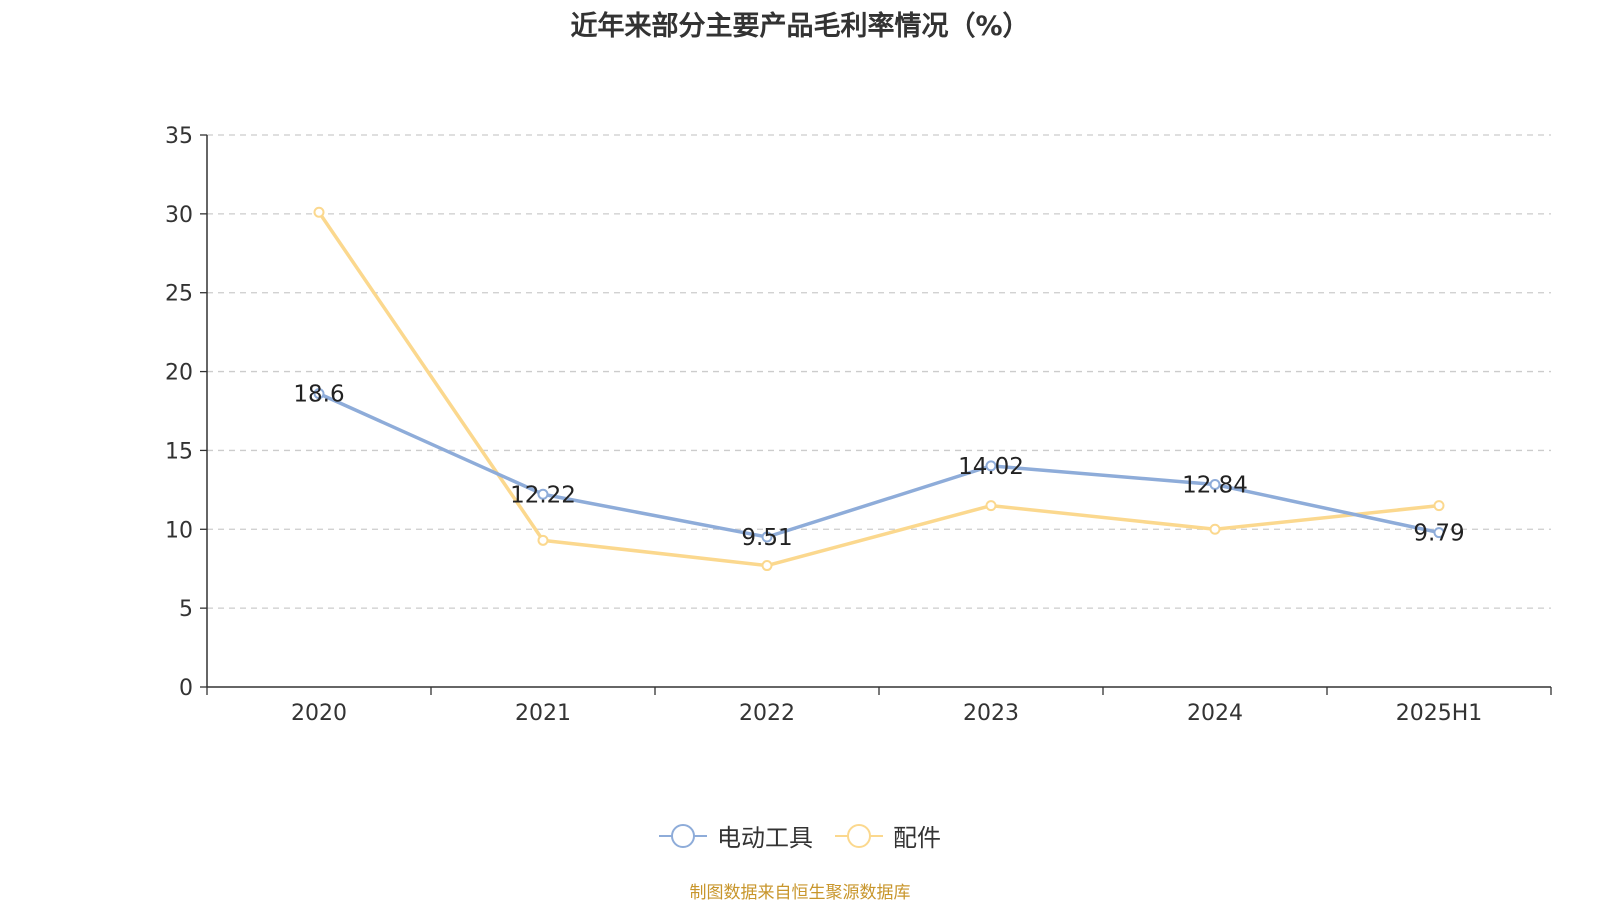 This screenshot has height=903, width=1600. Describe the element at coordinates (179, 215) in the screenshot. I see `y-tick-label: 30` at that location.